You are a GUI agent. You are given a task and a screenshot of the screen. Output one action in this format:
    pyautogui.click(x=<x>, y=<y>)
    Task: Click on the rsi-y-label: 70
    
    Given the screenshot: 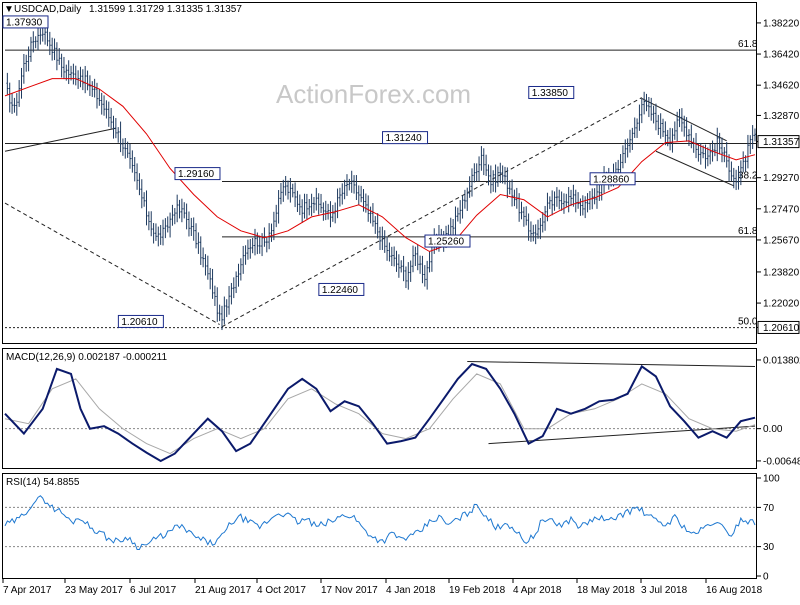 What is the action you would take?
    pyautogui.click(x=769, y=508)
    